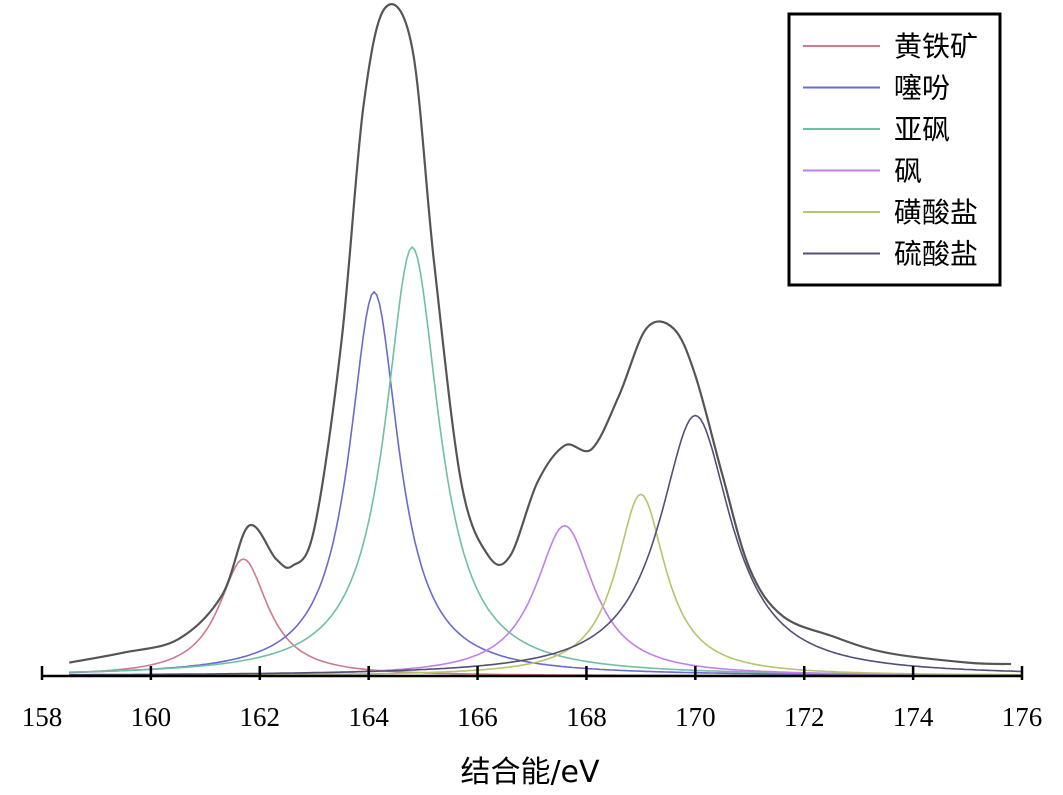 The width and height of the screenshot is (1063, 795). Describe the element at coordinates (368, 717) in the screenshot. I see `x-tick-label: 164` at that location.